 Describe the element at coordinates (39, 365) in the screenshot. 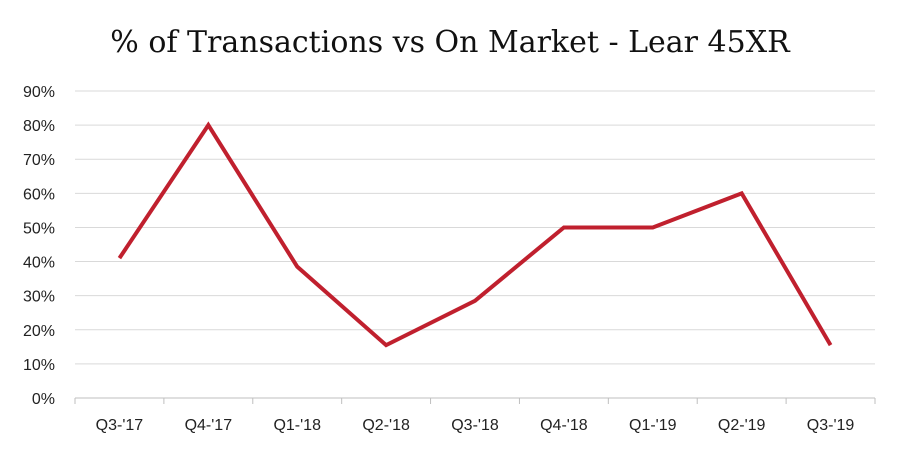

I see `y-tick-label: 10%` at that location.